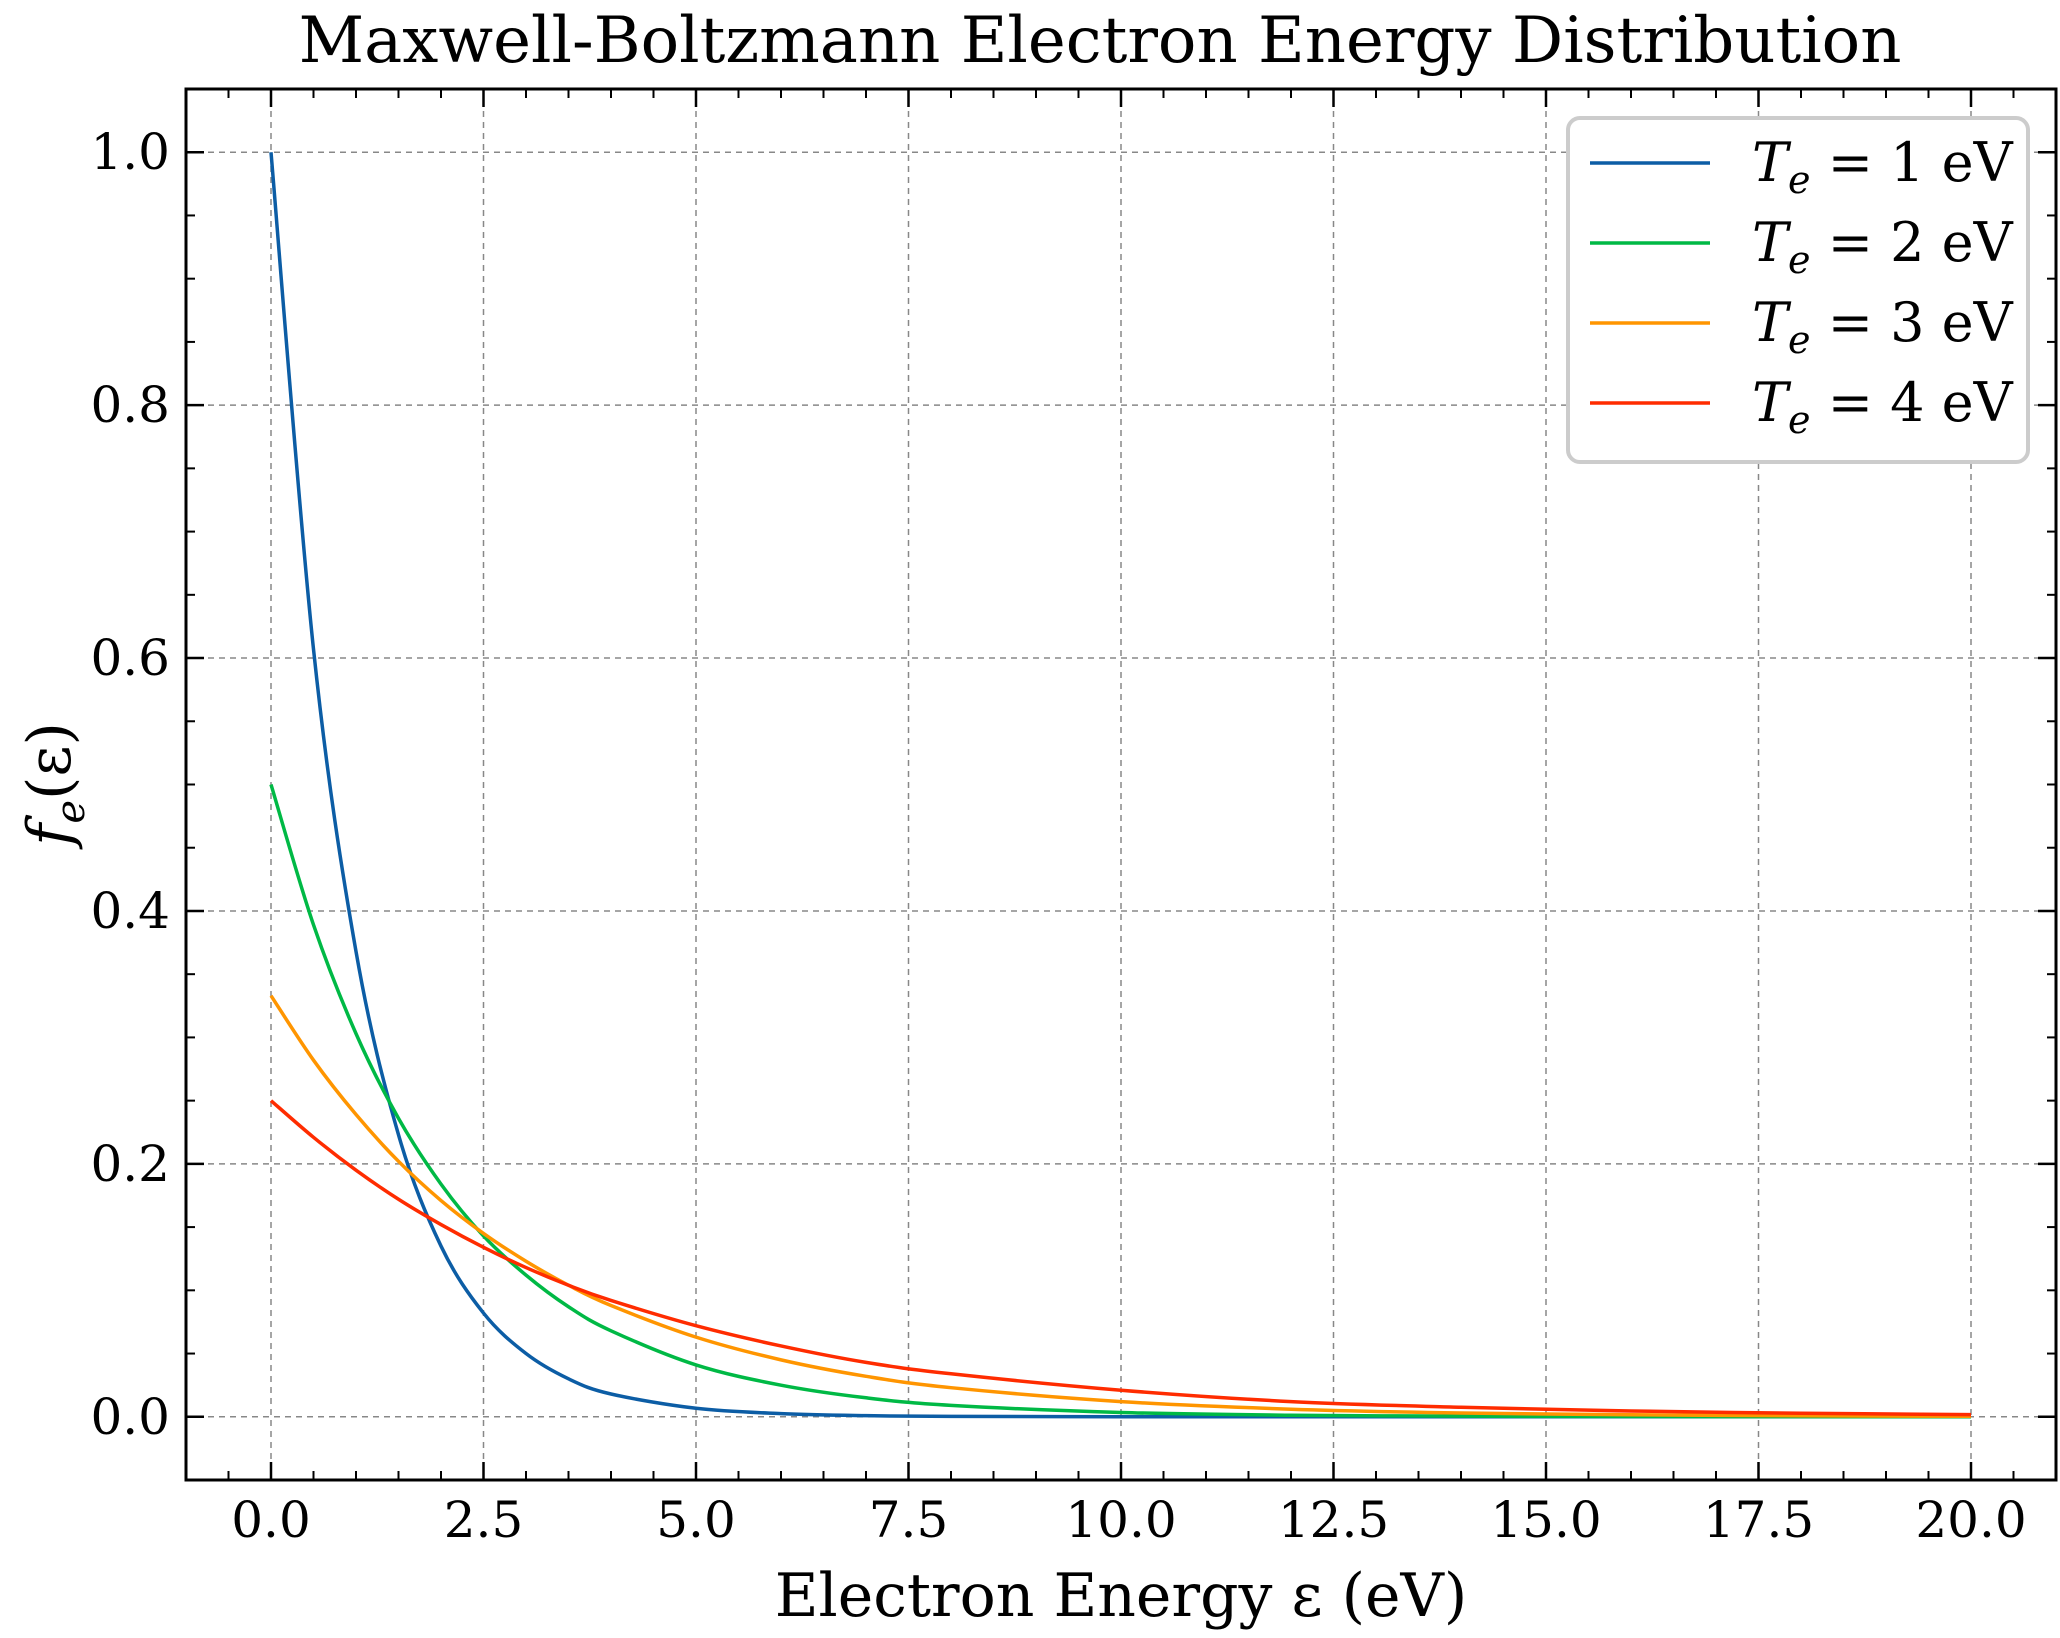 This screenshot has height=1638, width=2060. I want to click on legend-label-3: Te = 3 eV, so click(1883, 326).